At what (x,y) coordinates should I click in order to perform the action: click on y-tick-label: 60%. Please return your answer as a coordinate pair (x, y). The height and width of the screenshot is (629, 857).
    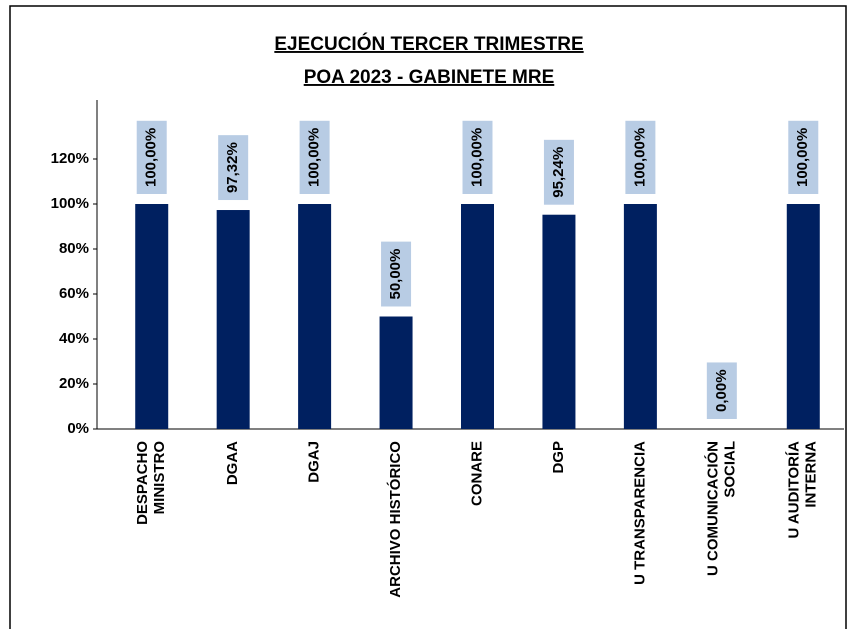
    Looking at the image, I should click on (74, 293).